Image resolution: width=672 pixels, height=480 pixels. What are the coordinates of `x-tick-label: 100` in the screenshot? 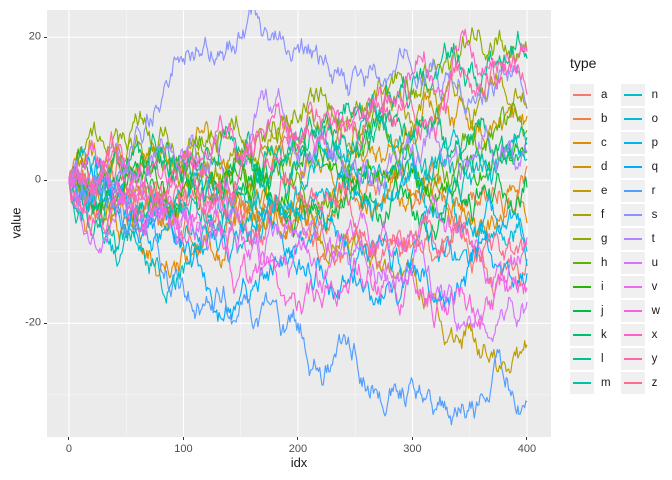 It's located at (183, 449).